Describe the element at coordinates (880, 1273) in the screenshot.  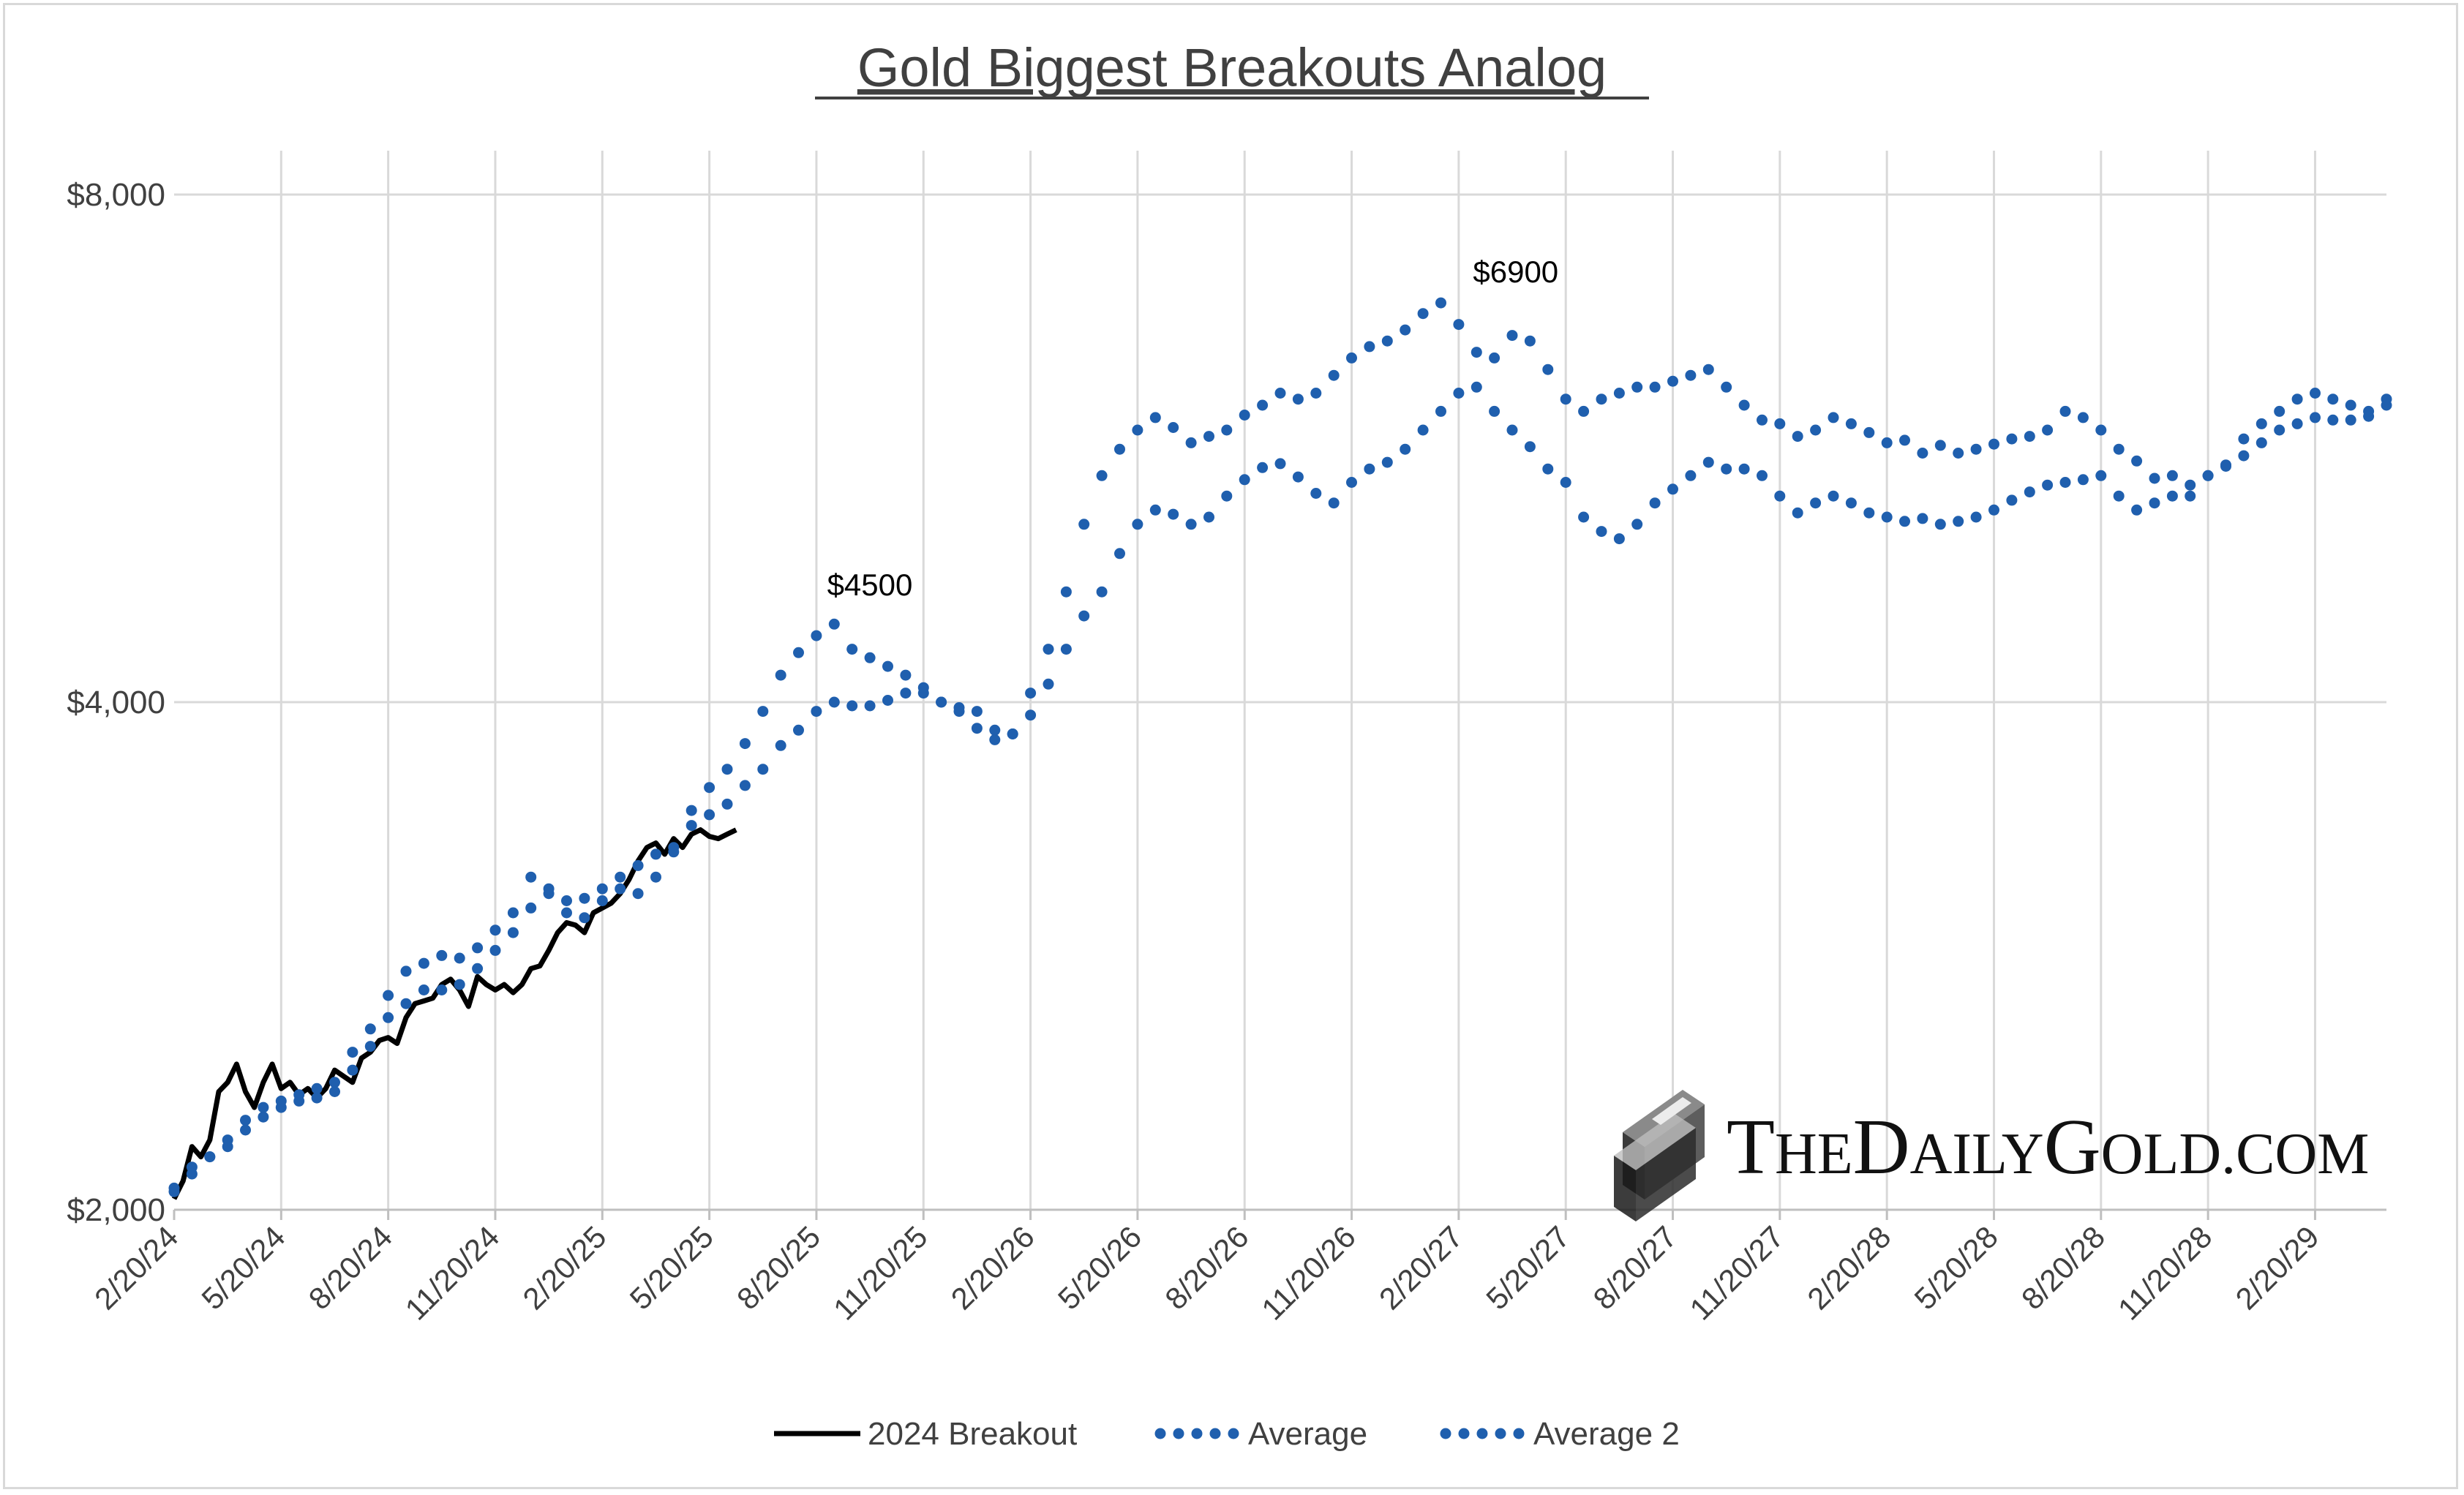
I see `x-tick-label: 11/20/25` at that location.